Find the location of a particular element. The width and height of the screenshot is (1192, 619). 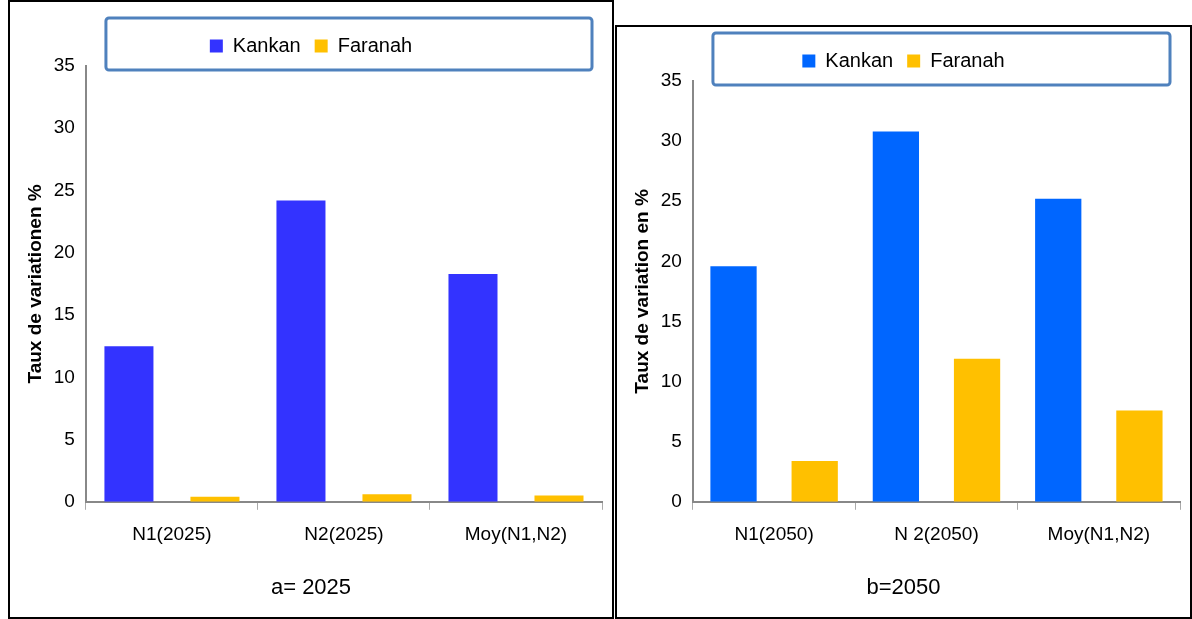

text: b=2050 is located at coordinates (903, 586).